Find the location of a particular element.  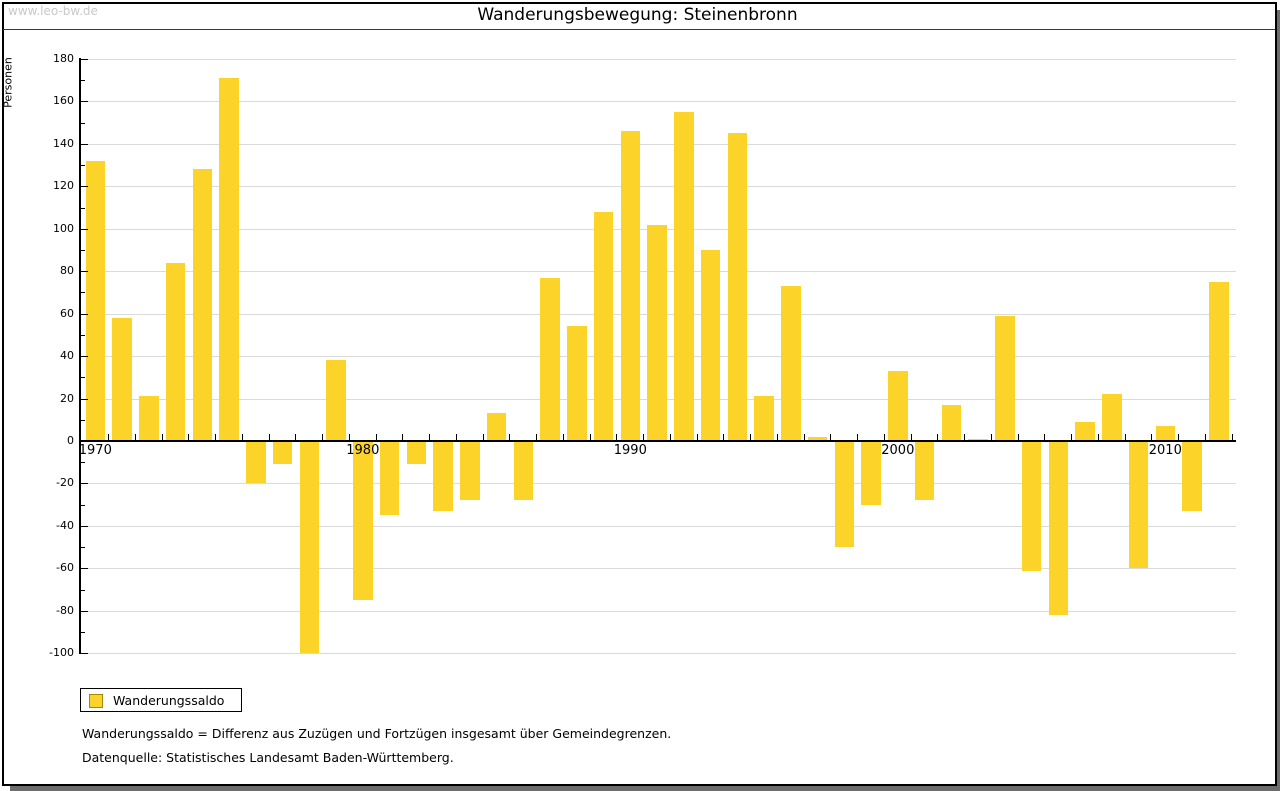

x-tick-1995 is located at coordinates (777, 436).